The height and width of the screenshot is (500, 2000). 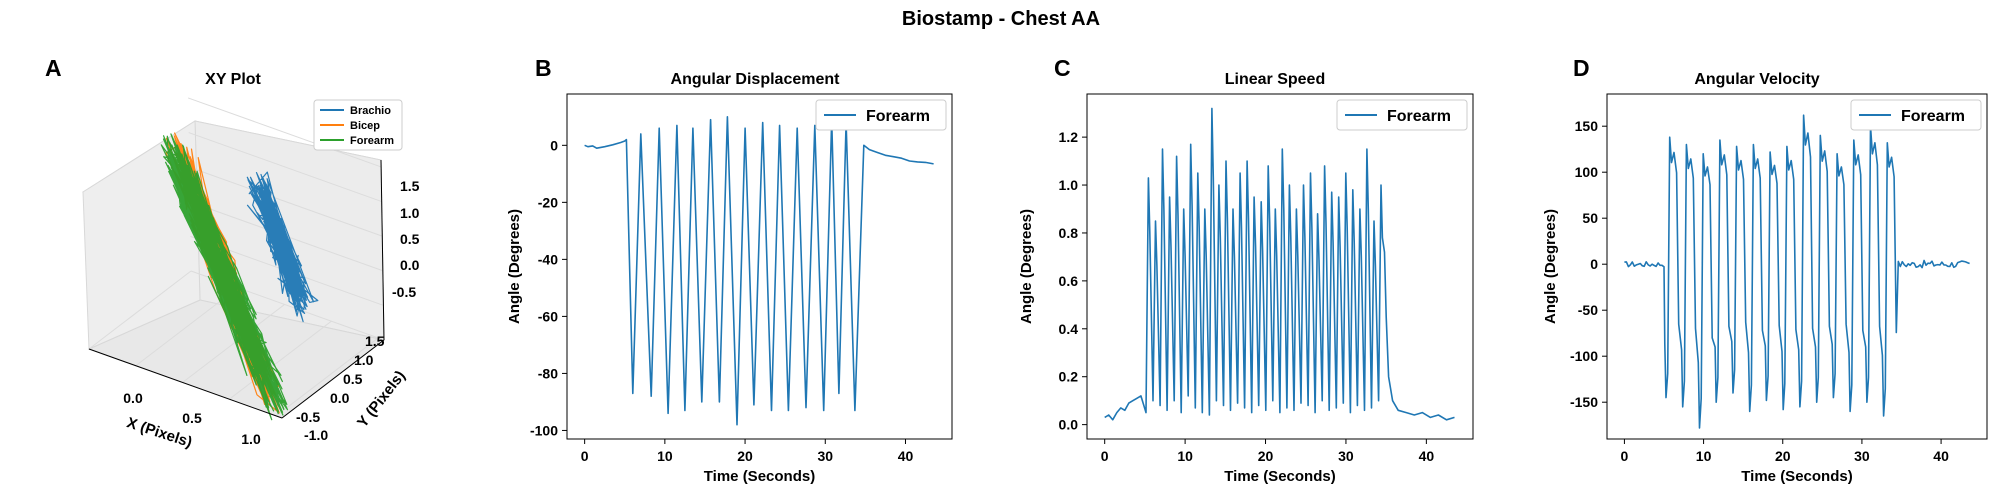 I want to click on xtick-0: 0.0, so click(x=133, y=398).